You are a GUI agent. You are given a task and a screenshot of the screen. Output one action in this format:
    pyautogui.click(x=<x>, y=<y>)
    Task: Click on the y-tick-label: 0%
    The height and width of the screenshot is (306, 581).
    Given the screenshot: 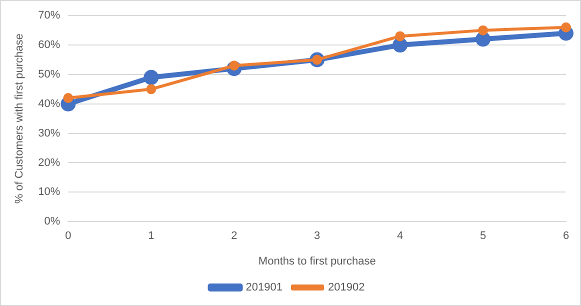 What is the action you would take?
    pyautogui.click(x=52, y=222)
    